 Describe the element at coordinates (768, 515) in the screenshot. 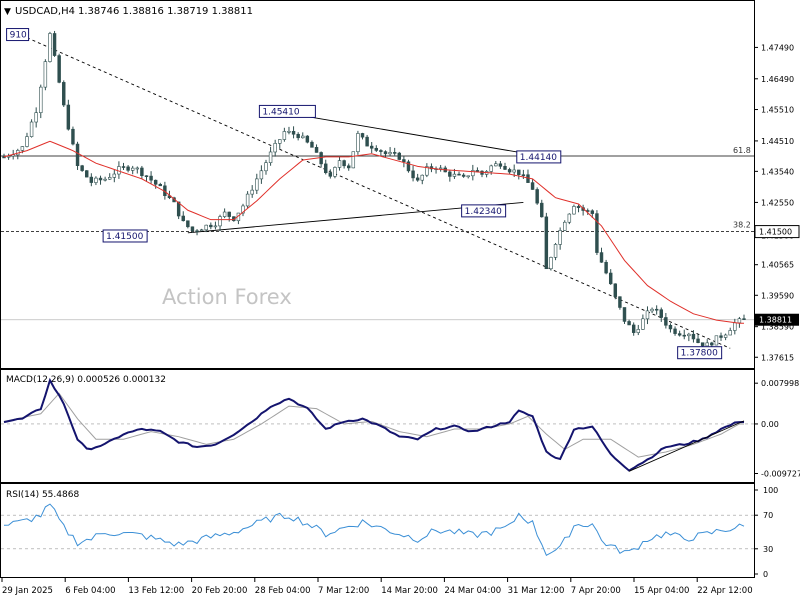

I see `rsi-y-tick-label: 70` at that location.